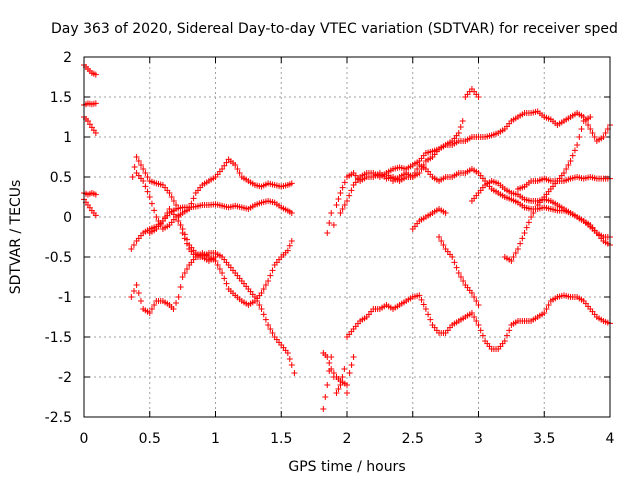 This screenshot has width=640, height=480. Describe the element at coordinates (610, 439) in the screenshot. I see `x-tick-label: 4` at that location.